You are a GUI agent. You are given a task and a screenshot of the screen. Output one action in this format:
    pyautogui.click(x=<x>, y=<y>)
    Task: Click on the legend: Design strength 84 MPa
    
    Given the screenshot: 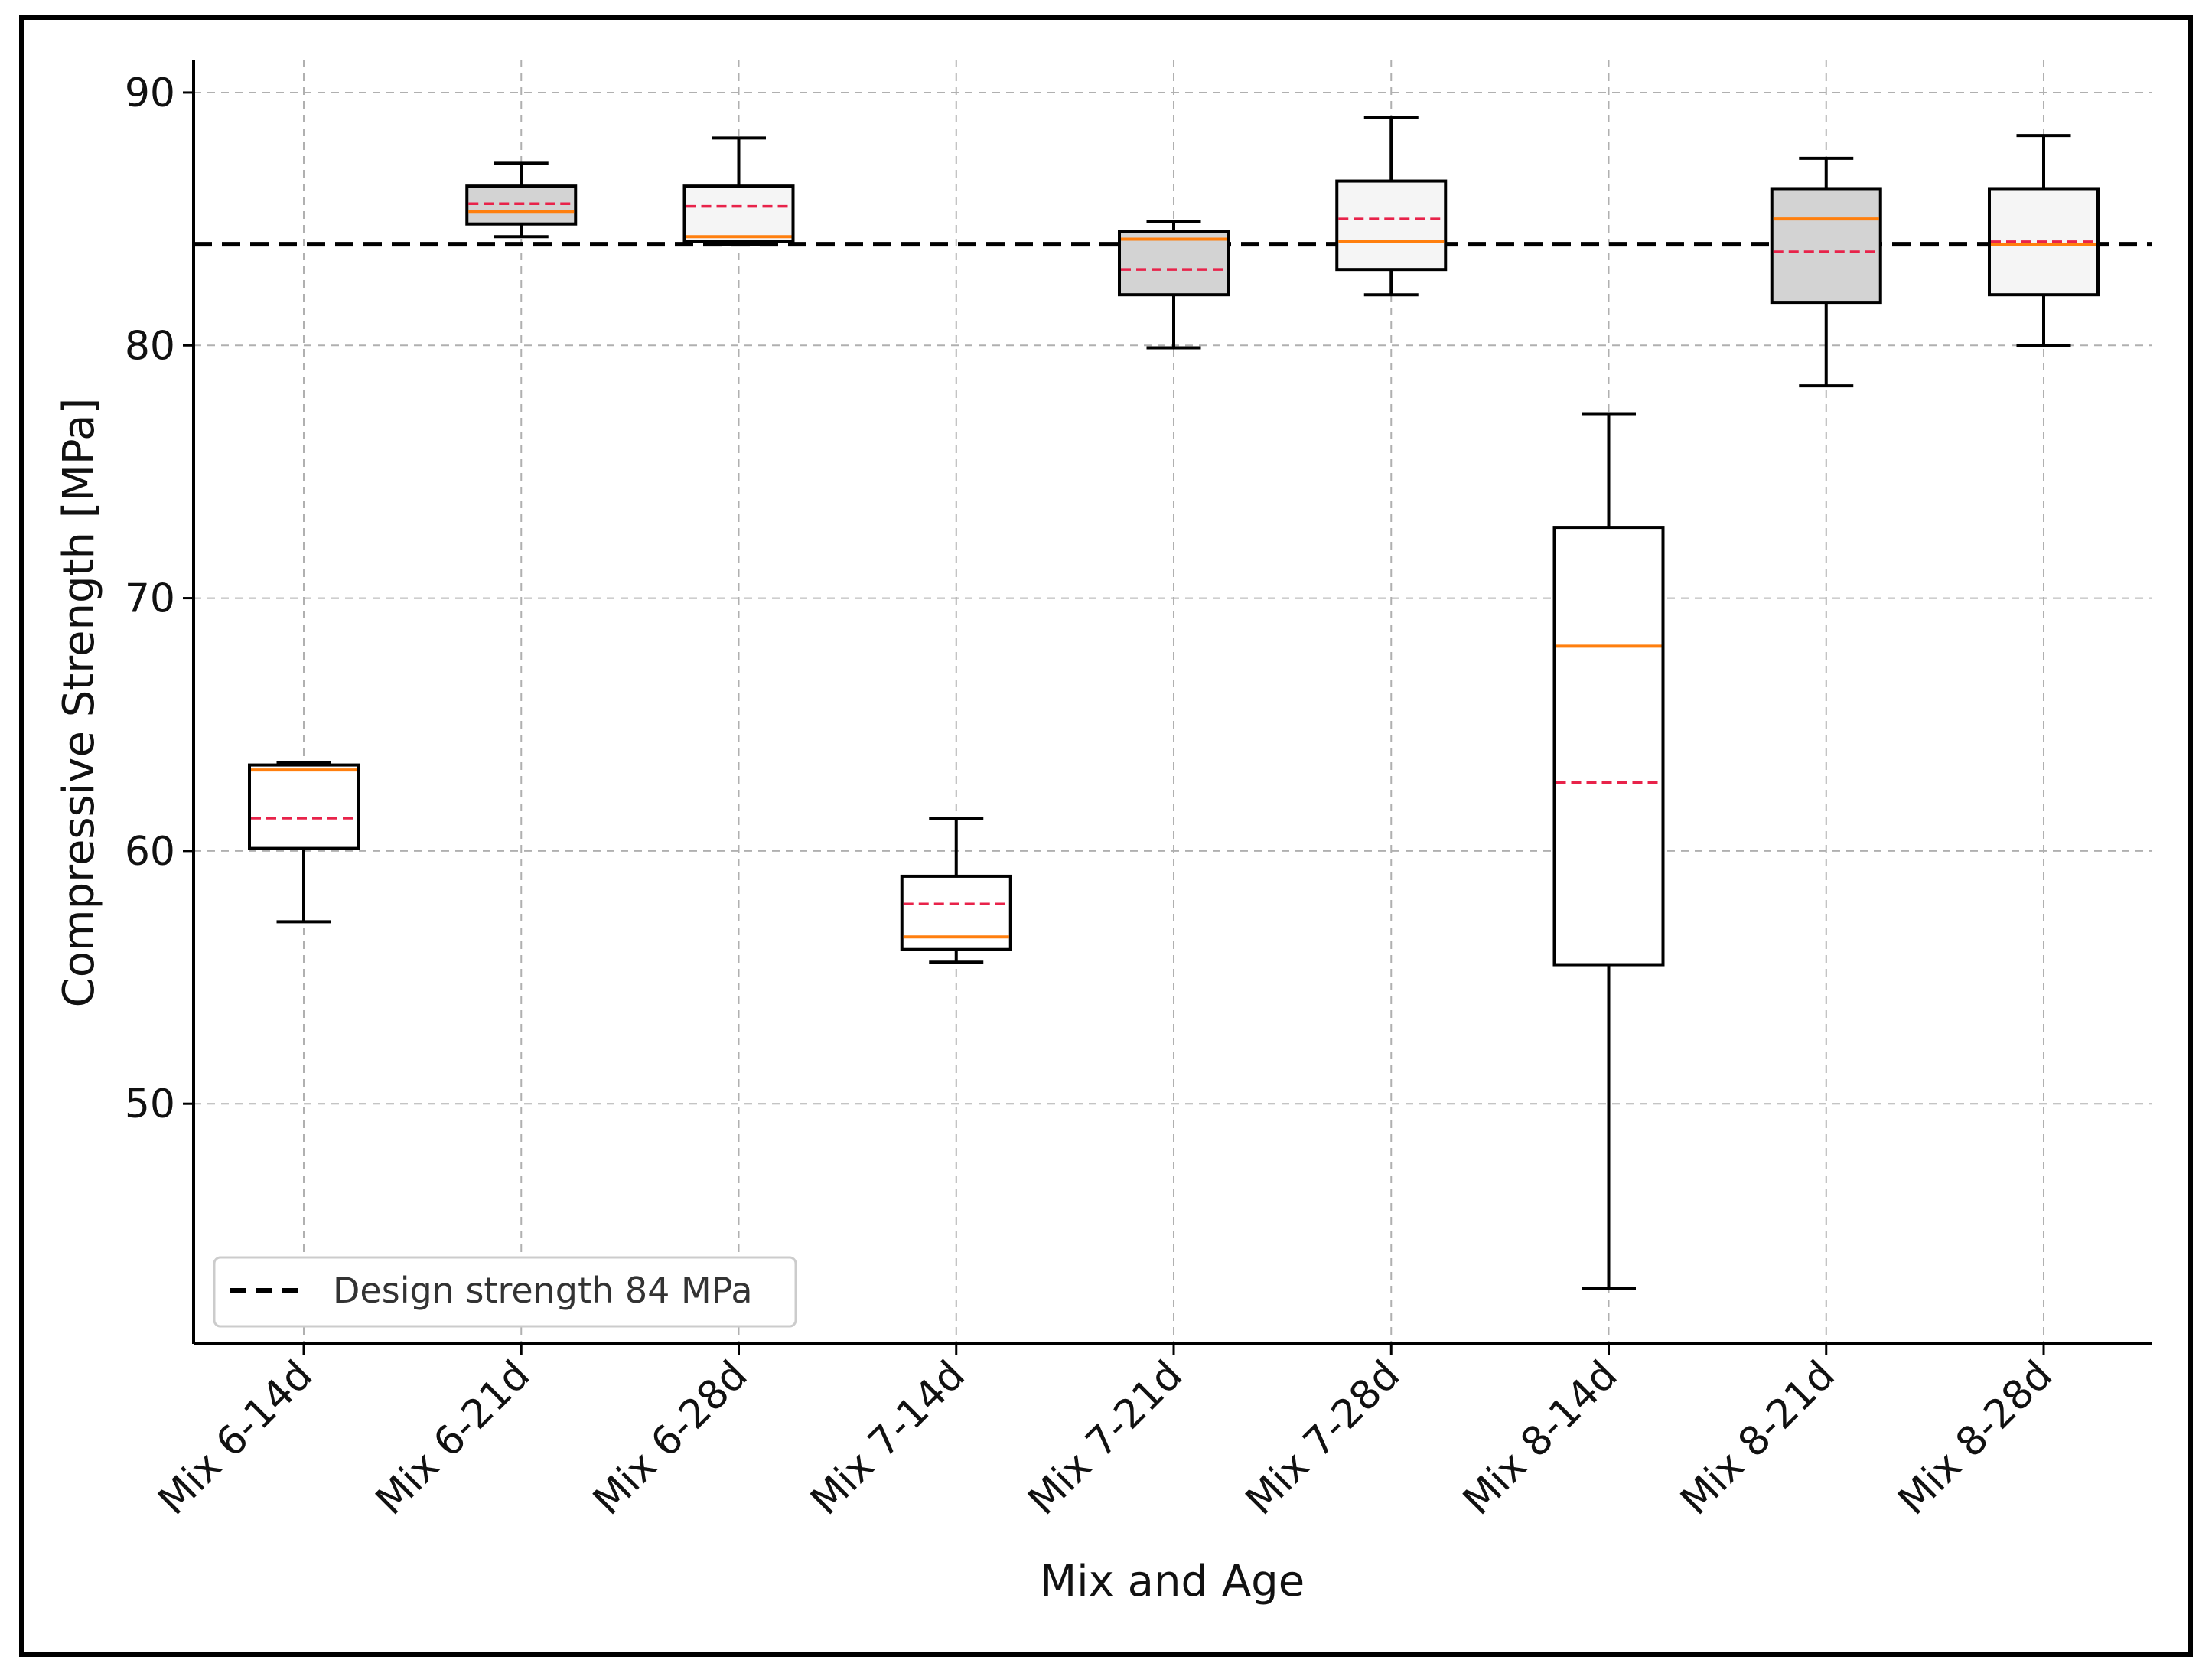 What is the action you would take?
    pyautogui.click(x=505, y=1292)
    